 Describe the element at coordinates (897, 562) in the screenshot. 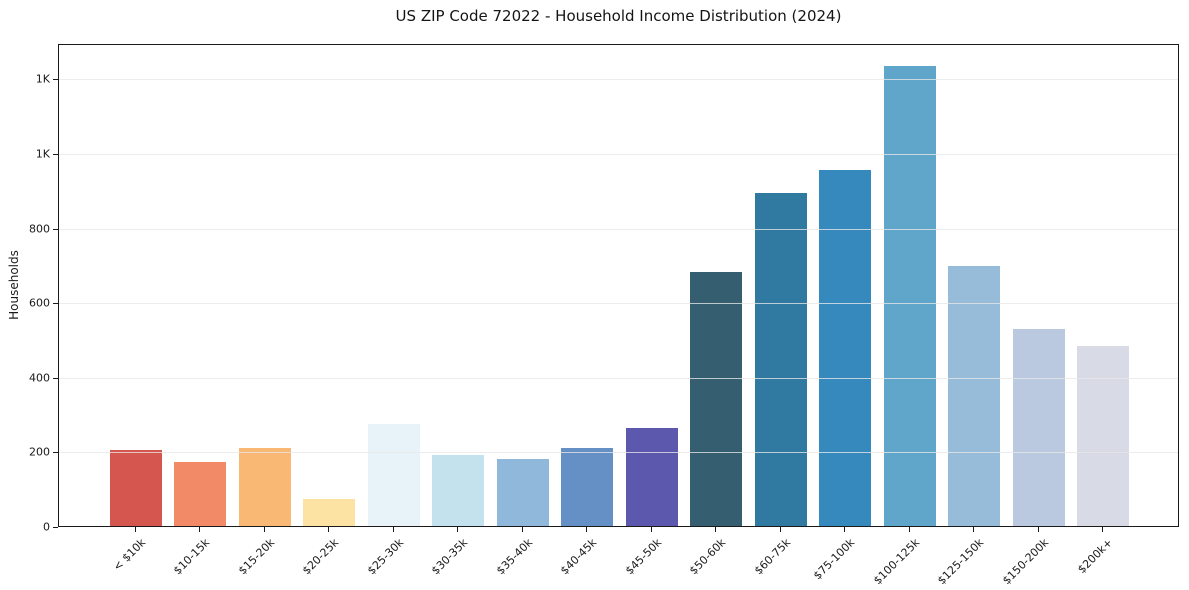

I see `x-tick-label: $100-125k` at that location.